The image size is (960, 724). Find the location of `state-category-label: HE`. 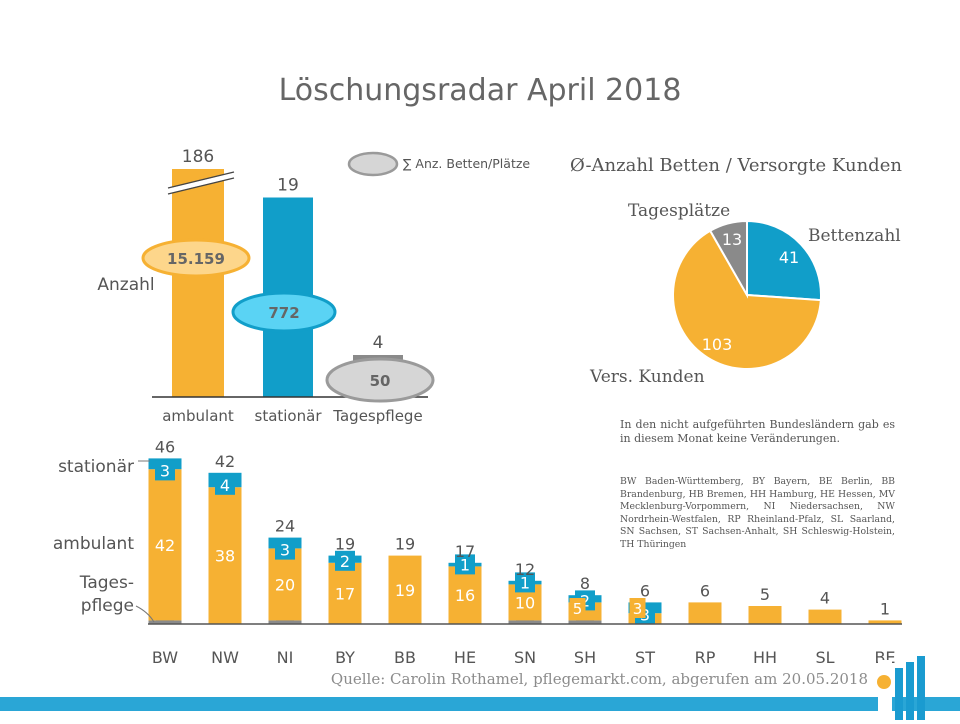

state-category-label: HE is located at coordinates (465, 657).